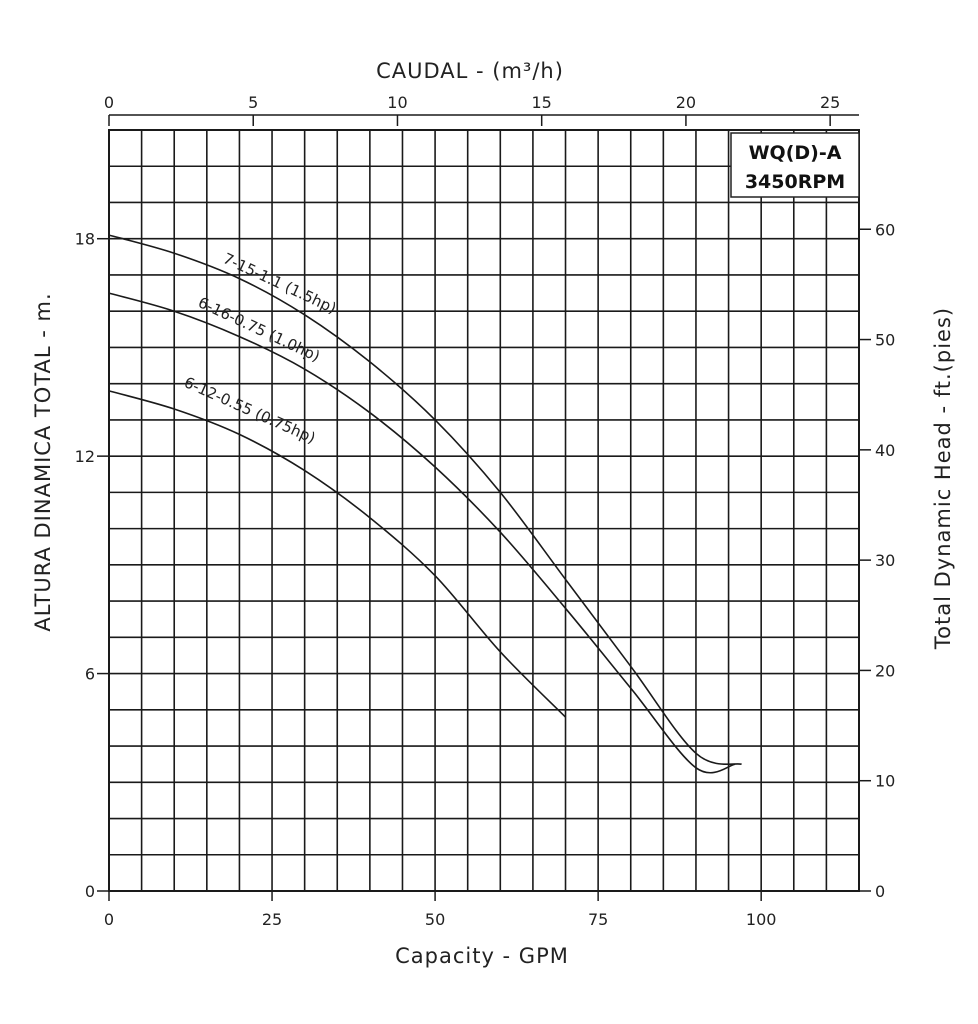 The height and width of the screenshot is (1024, 978). Describe the element at coordinates (885, 670) in the screenshot. I see `right-tick-label: 20` at that location.